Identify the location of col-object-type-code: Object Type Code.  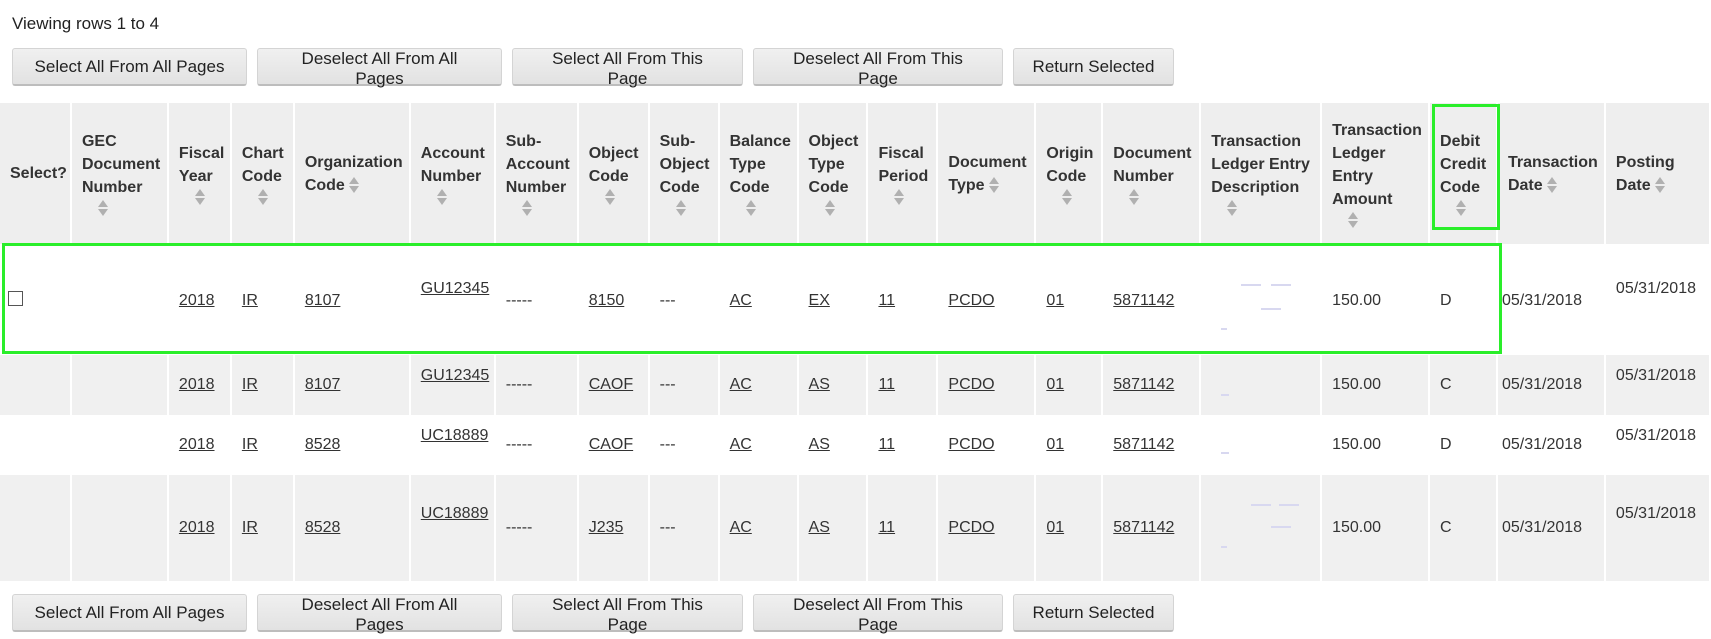
(833, 174).